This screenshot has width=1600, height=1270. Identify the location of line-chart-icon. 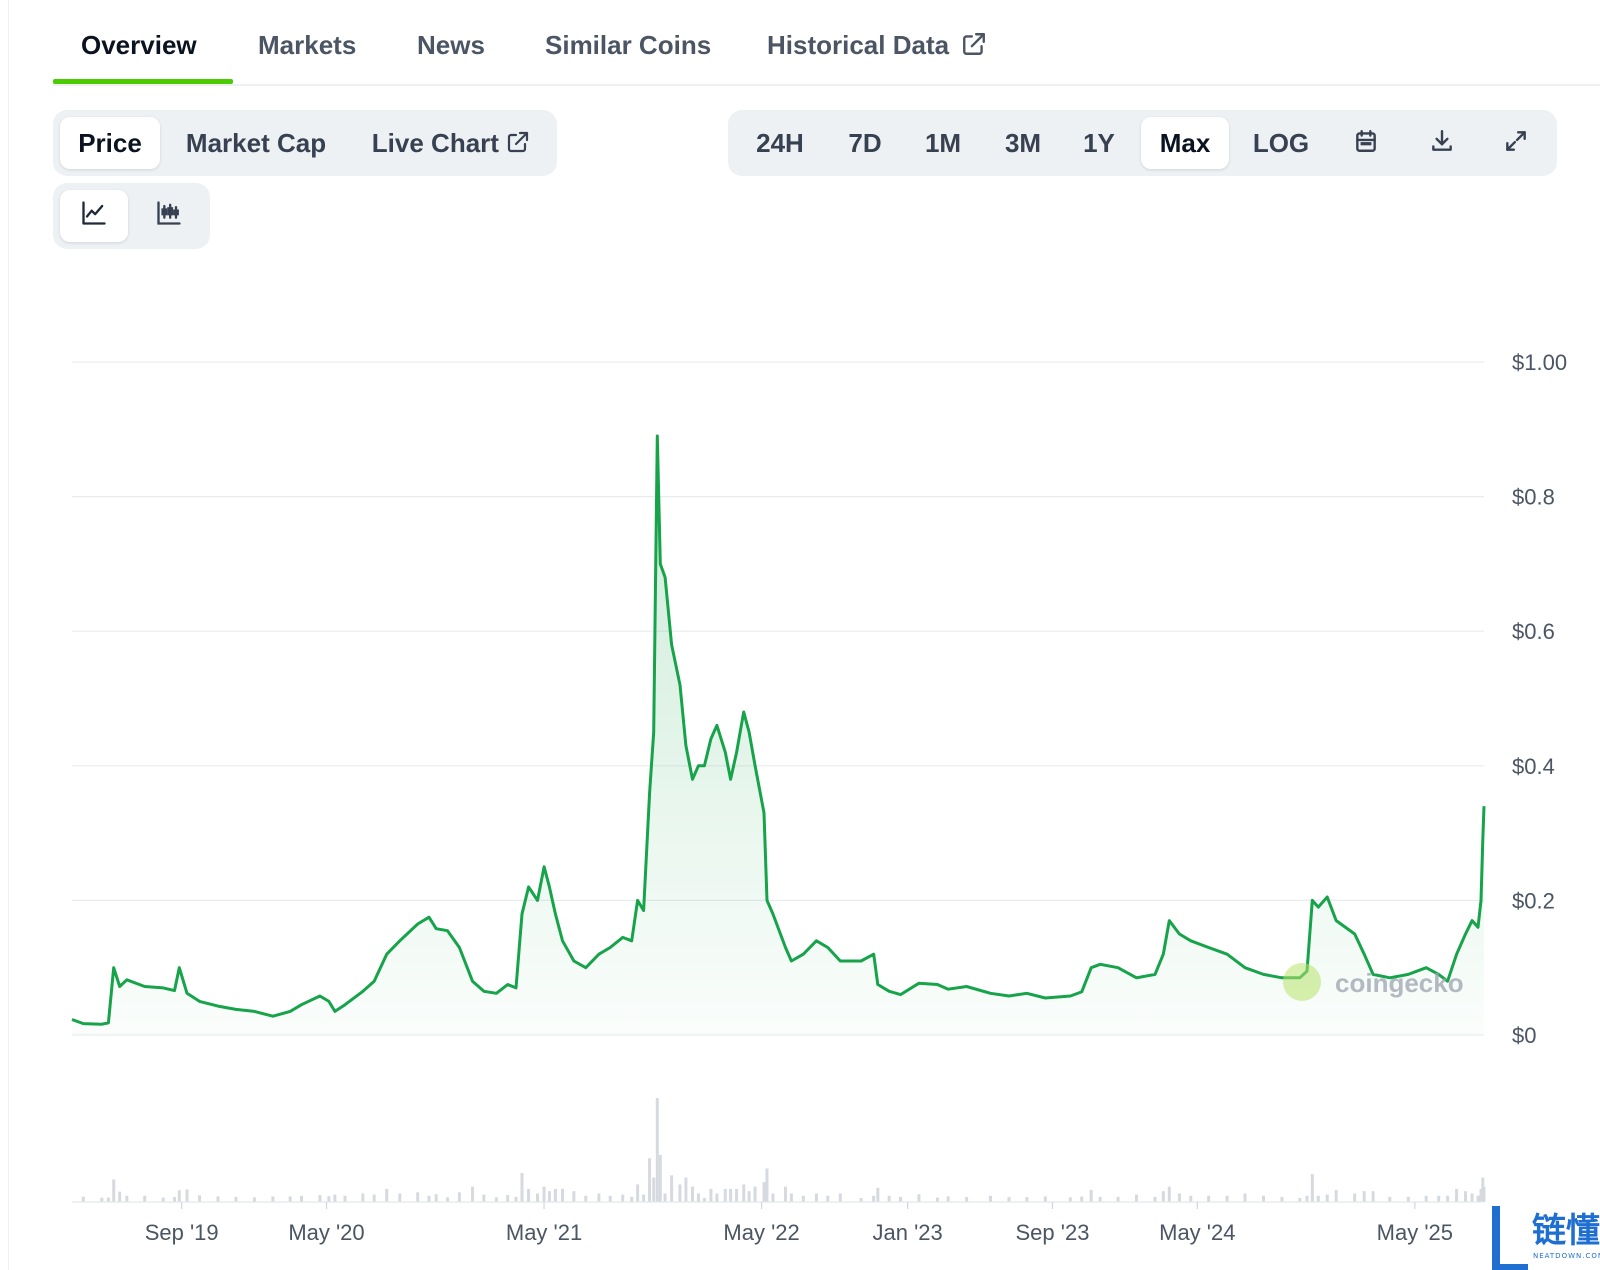
(94, 218).